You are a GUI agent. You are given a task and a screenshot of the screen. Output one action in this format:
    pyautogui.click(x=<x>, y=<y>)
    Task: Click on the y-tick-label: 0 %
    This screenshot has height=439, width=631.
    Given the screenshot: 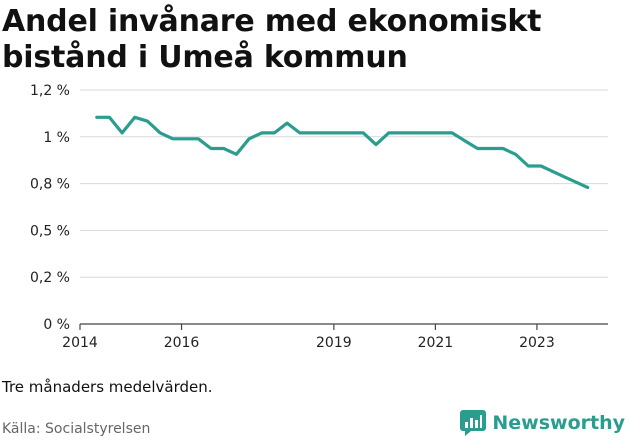 What is the action you would take?
    pyautogui.click(x=56, y=325)
    